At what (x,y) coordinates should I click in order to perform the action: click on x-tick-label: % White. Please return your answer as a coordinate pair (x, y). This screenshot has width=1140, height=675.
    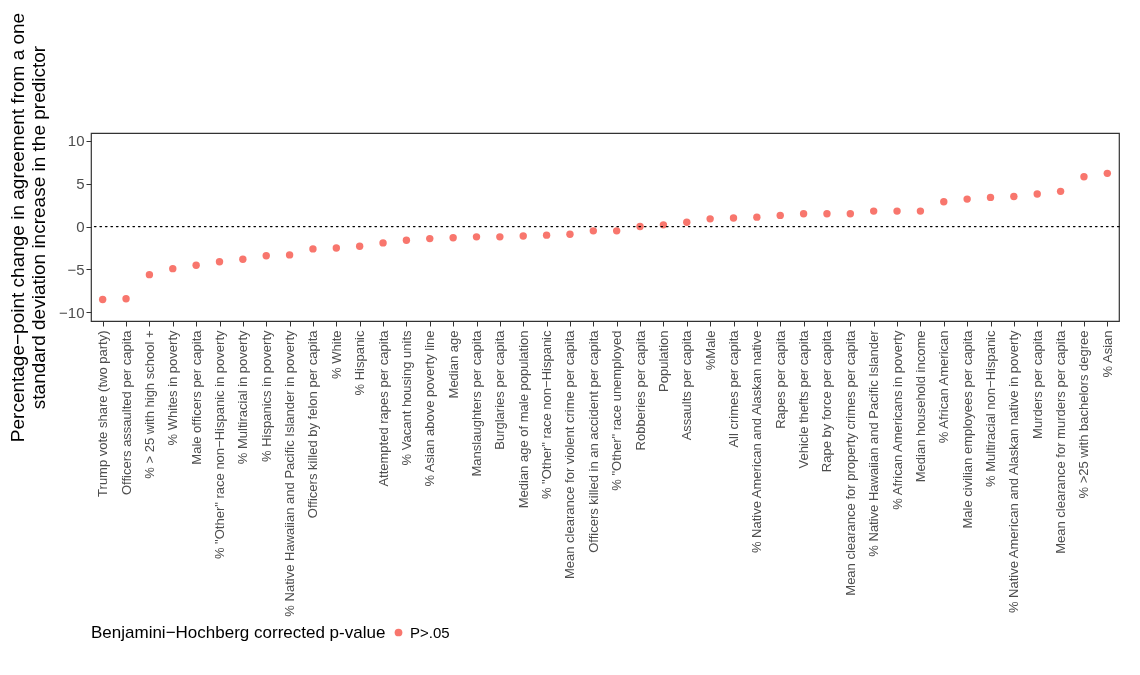
    Looking at the image, I should click on (336, 354).